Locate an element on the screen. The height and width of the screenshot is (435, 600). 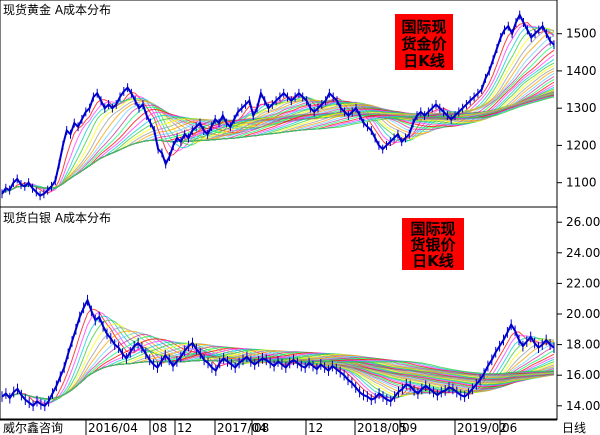
y-tick-label: 1400 is located at coordinates (581, 71).